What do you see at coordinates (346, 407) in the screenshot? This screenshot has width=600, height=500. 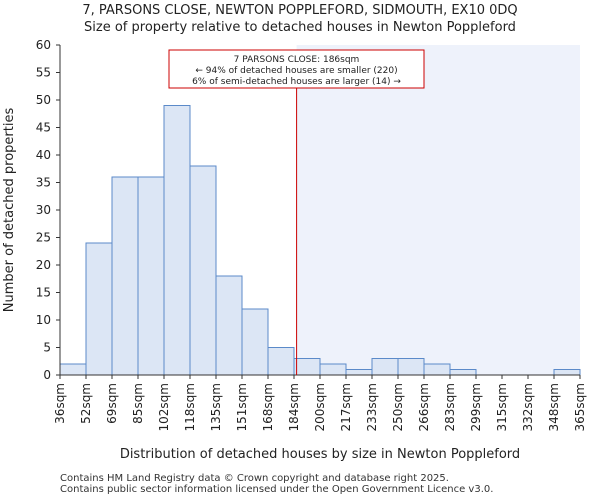 I see `x-tick-label: 217sqm` at bounding box center [346, 407].